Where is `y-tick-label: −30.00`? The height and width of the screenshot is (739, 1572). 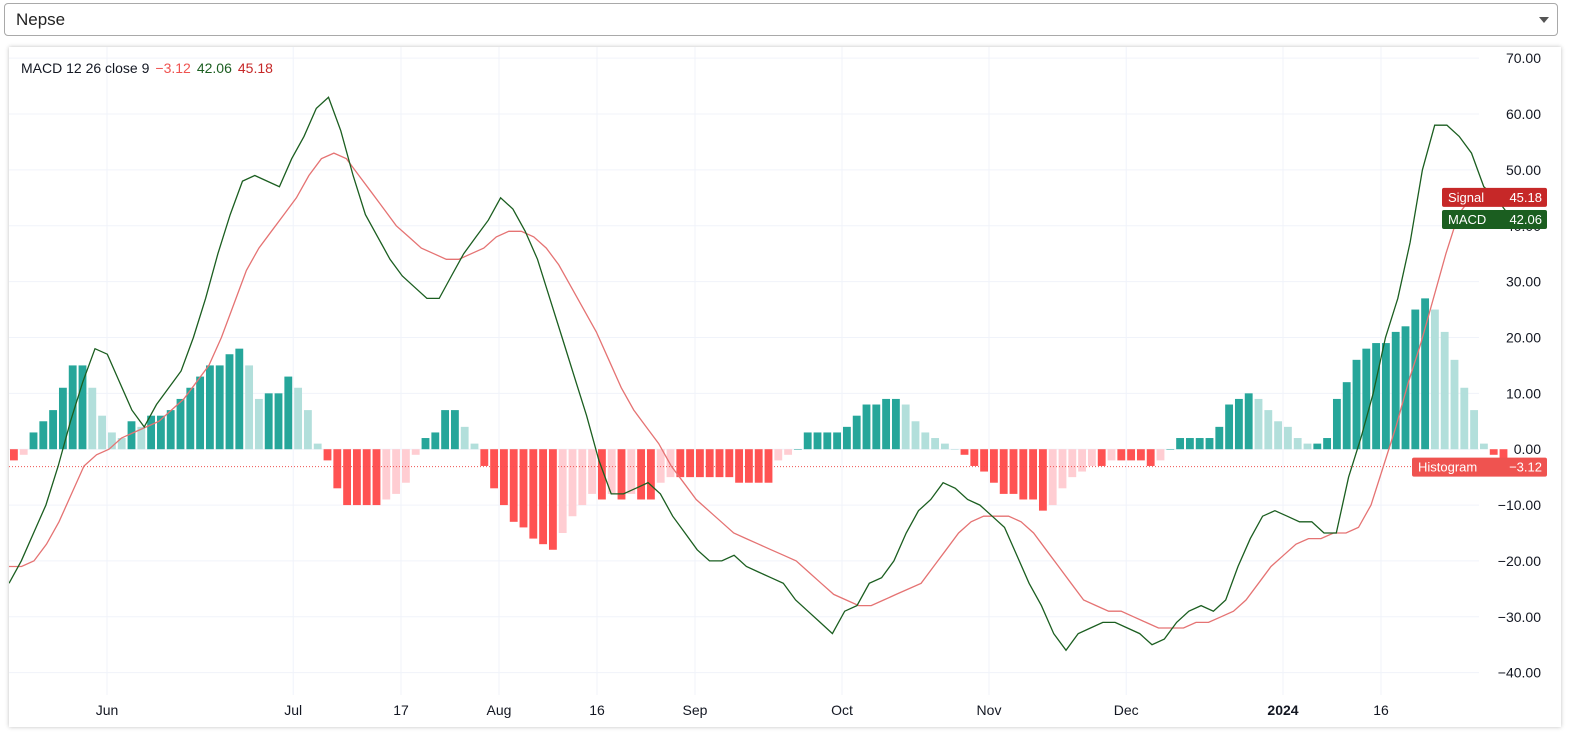 y-tick-label: −30.00 is located at coordinates (1519, 617).